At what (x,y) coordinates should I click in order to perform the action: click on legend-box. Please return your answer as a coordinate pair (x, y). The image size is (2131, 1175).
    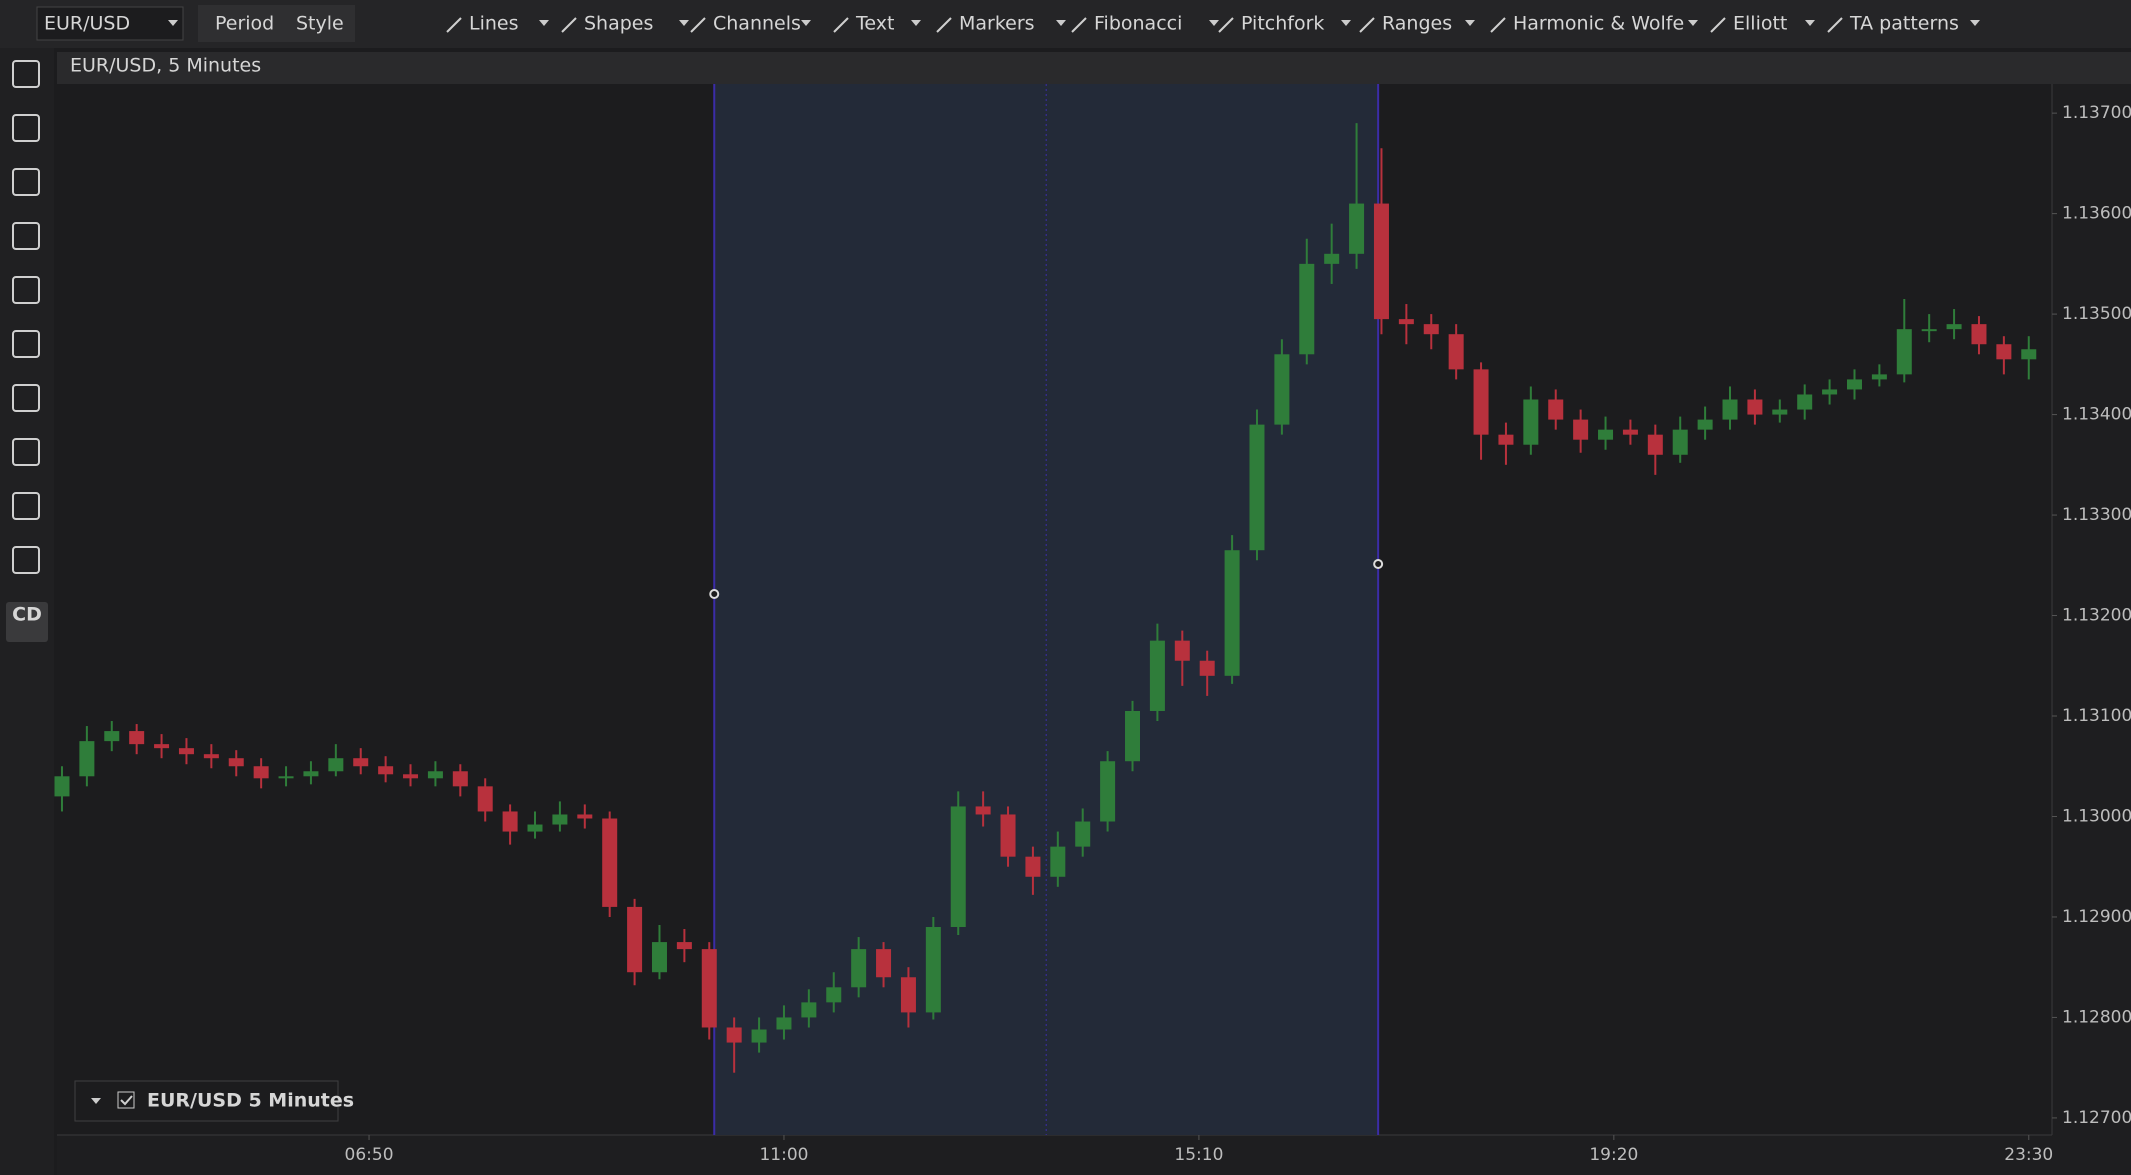
    Looking at the image, I should click on (206, 1101).